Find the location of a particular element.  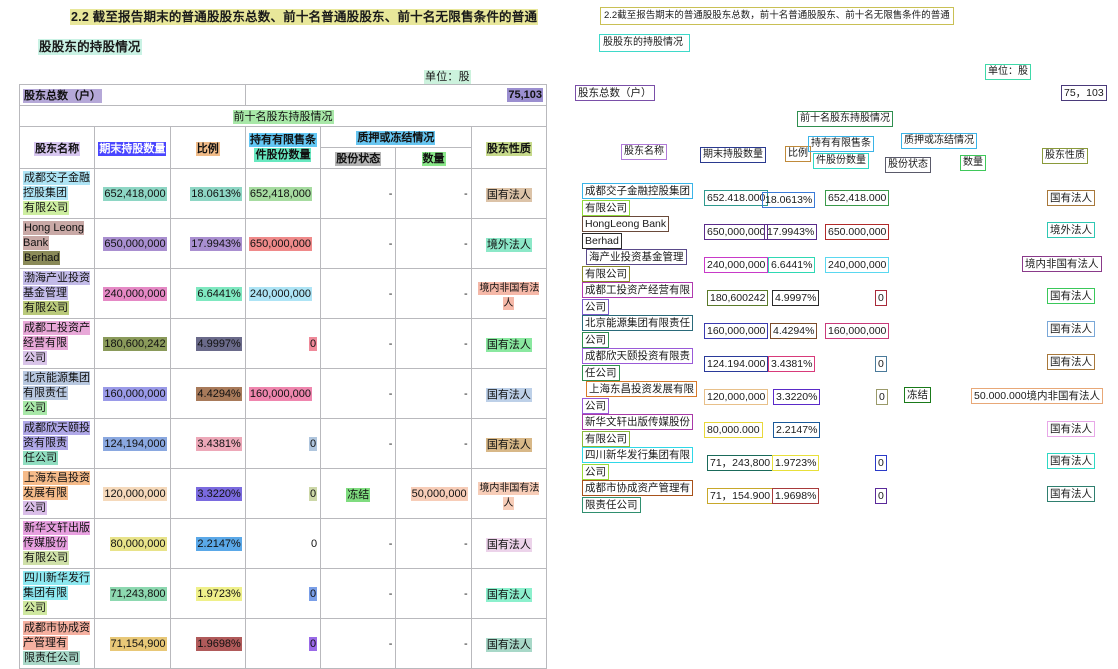

header-name-label: 股东名称 is located at coordinates (57, 148).